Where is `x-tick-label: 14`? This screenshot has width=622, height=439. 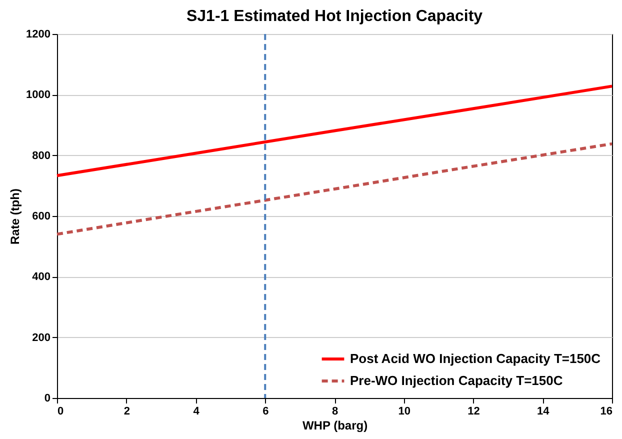
x-tick-label: 14 is located at coordinates (543, 412).